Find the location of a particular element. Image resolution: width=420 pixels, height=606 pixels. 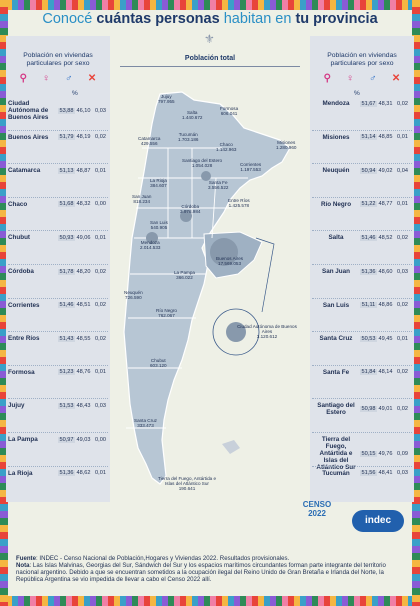

map-province-value: 3.556.522 is located at coordinates (218, 187).